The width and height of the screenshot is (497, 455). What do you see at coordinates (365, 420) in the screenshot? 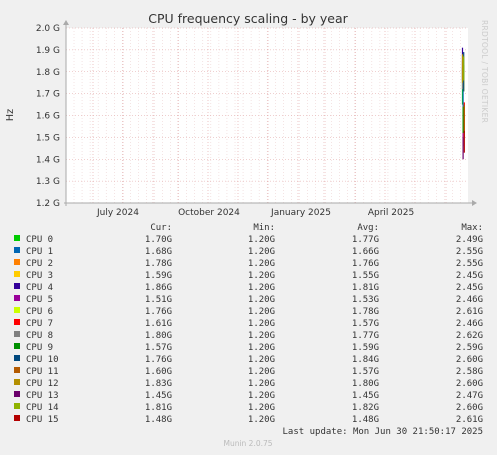
I see `legend-avg: 1.48G` at bounding box center [365, 420].